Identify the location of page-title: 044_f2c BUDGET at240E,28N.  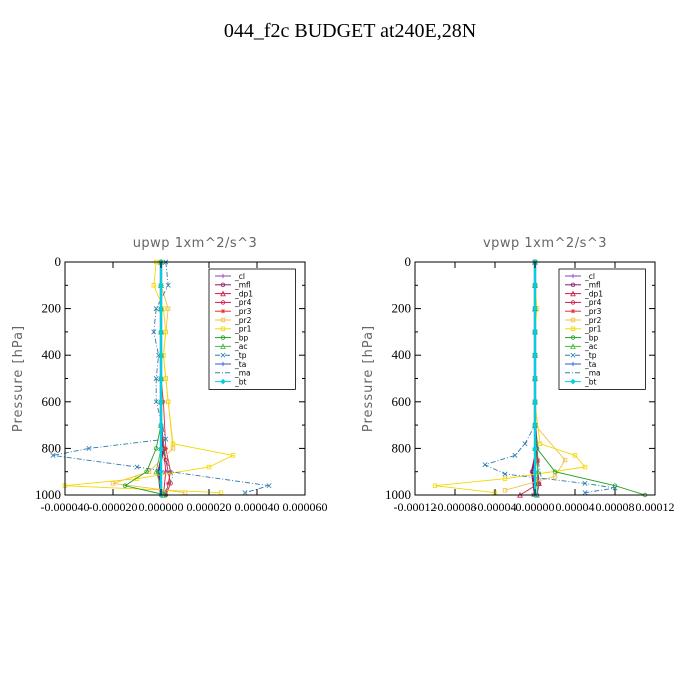
(350, 31).